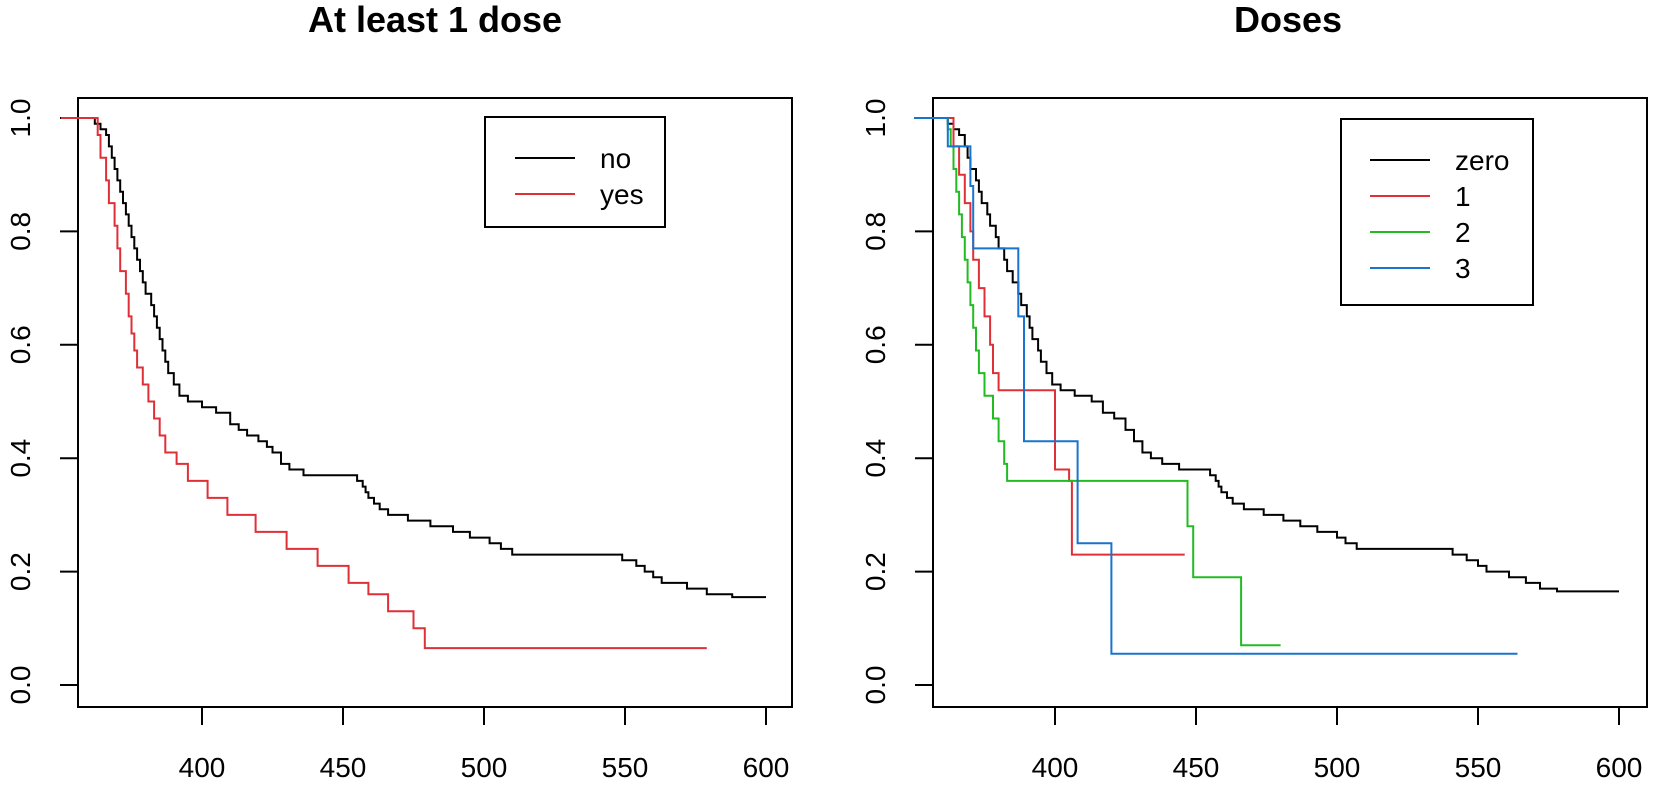 This screenshot has width=1654, height=785. I want to click on legend-label-3: 3, so click(1463, 268).